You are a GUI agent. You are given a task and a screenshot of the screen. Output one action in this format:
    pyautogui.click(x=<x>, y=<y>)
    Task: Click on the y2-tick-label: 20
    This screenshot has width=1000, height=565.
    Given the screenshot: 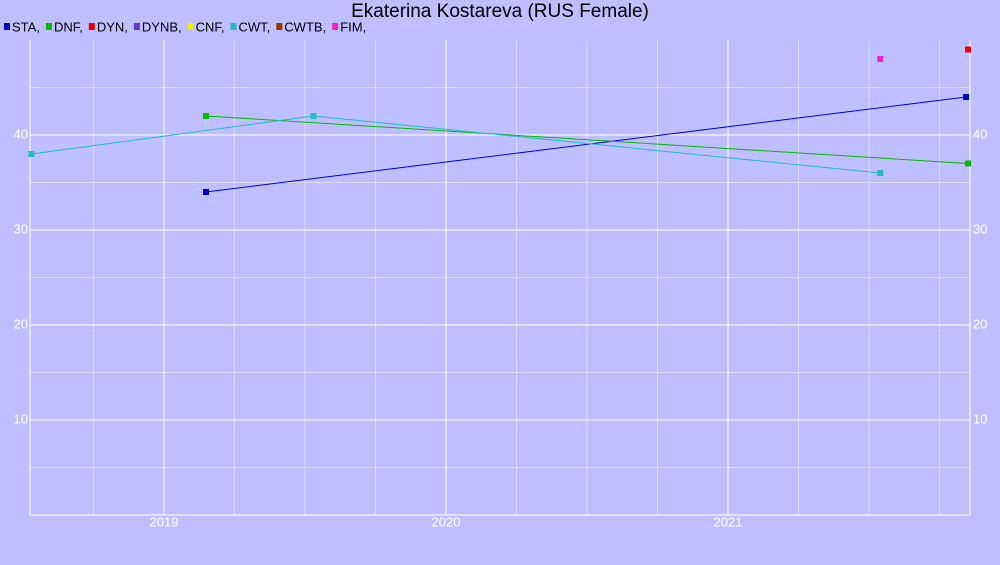 What is the action you would take?
    pyautogui.click(x=980, y=323)
    